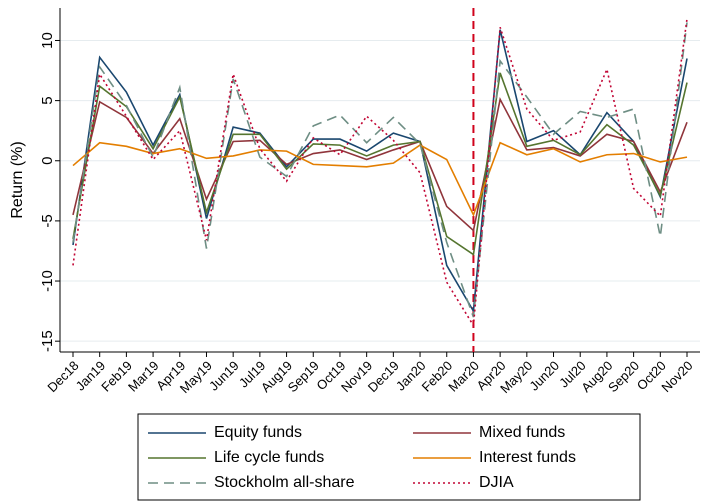  I want to click on x-tick-label: Jun19, so click(224, 376).